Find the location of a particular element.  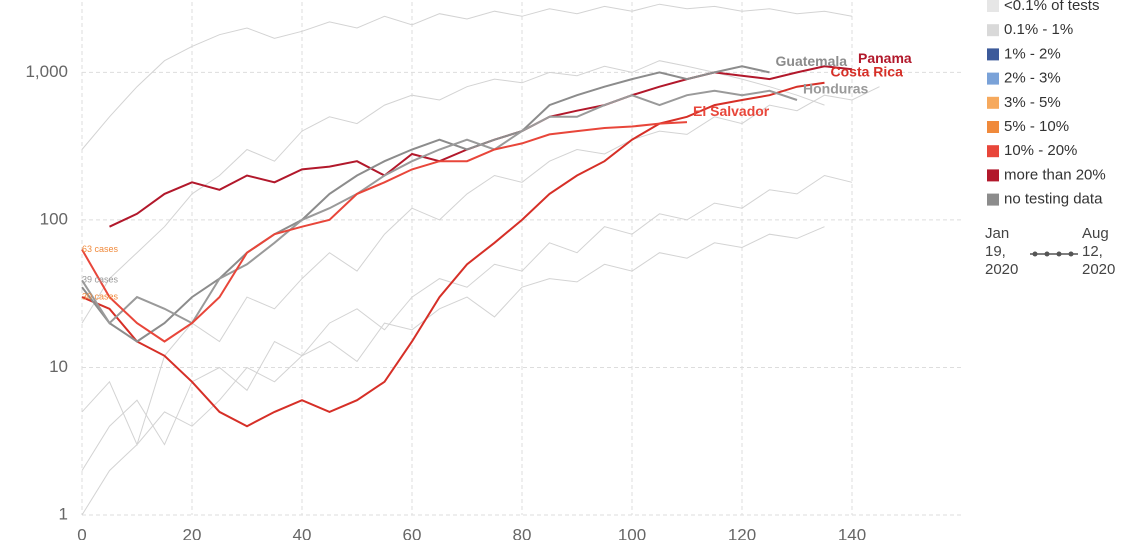

case-annotation: 63 cases is located at coordinates (100, 249).